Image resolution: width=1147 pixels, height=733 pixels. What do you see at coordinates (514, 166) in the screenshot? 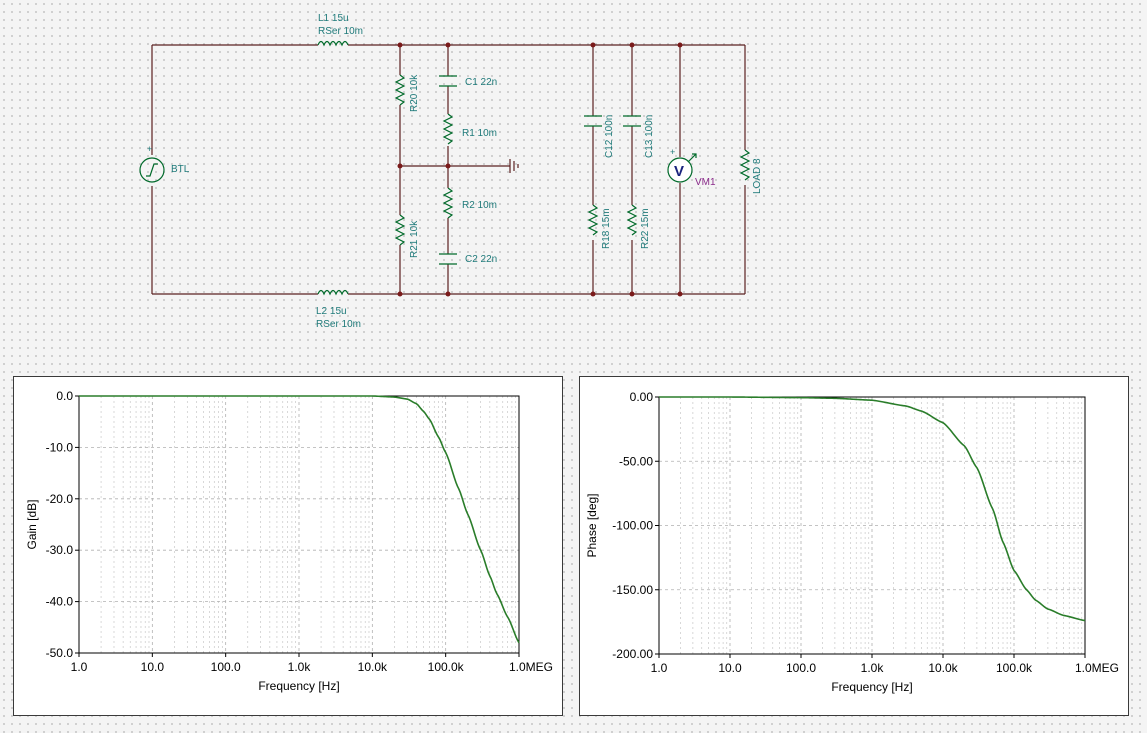
I see `ground-icon` at bounding box center [514, 166].